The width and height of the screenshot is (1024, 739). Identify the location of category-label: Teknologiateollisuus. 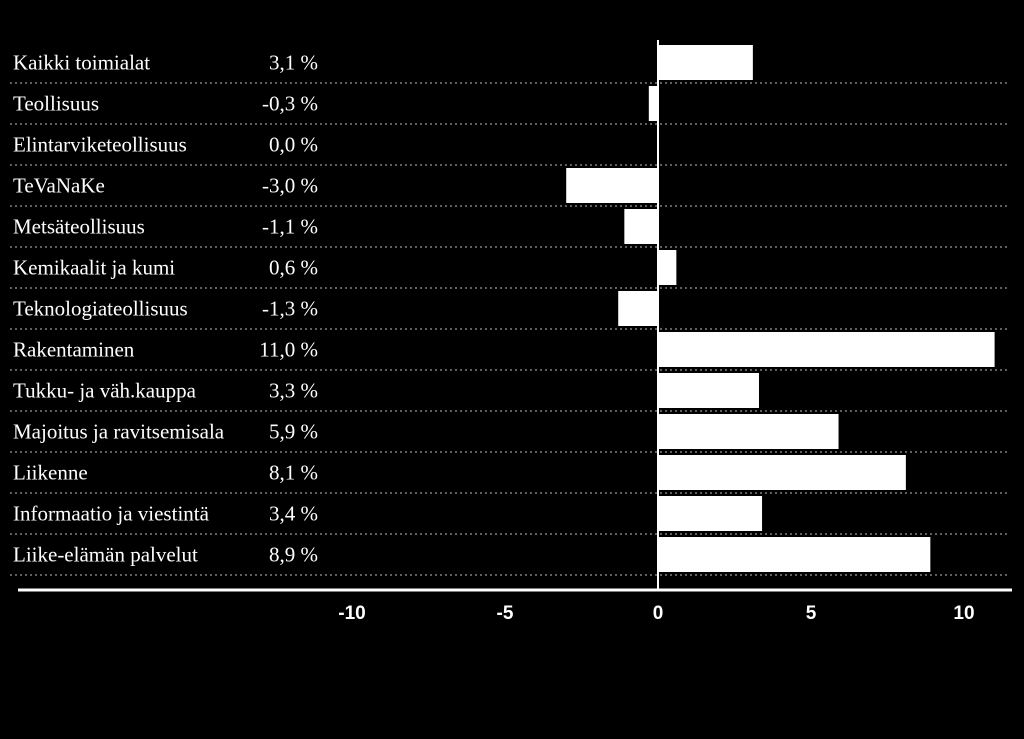
(100, 309).